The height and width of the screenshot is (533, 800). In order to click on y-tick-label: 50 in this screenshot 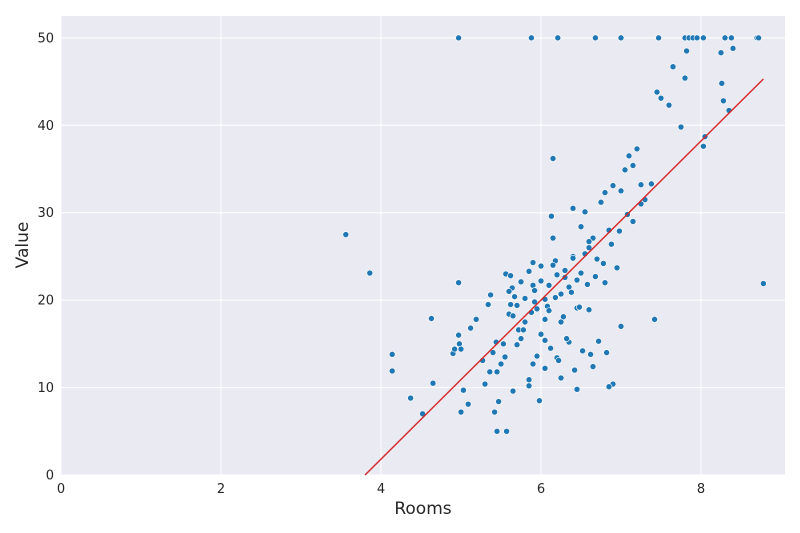, I will do `click(45, 38)`.